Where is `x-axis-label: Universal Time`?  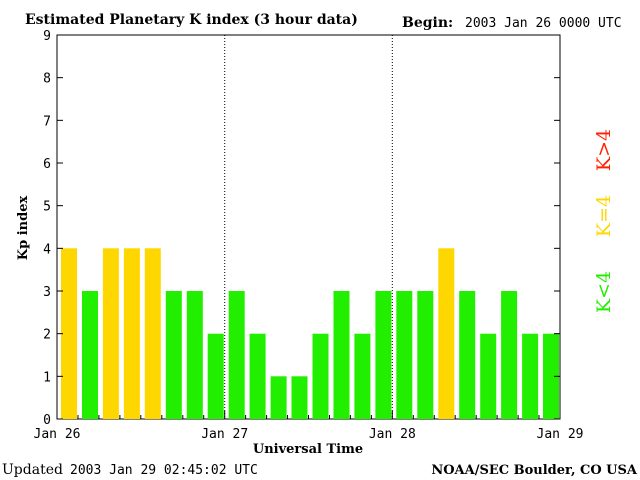
x-axis-label: Universal Time is located at coordinates (308, 449).